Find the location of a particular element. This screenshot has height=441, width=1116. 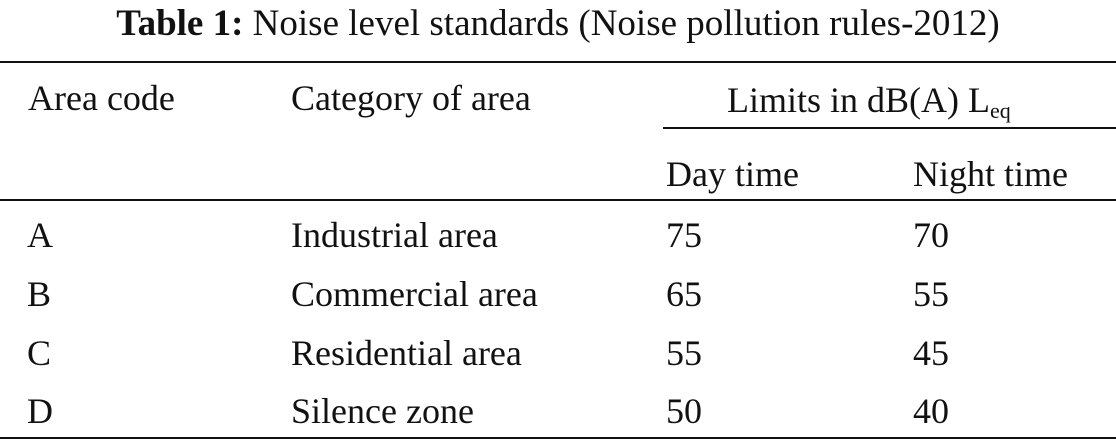

bottom-rule is located at coordinates (558, 438).